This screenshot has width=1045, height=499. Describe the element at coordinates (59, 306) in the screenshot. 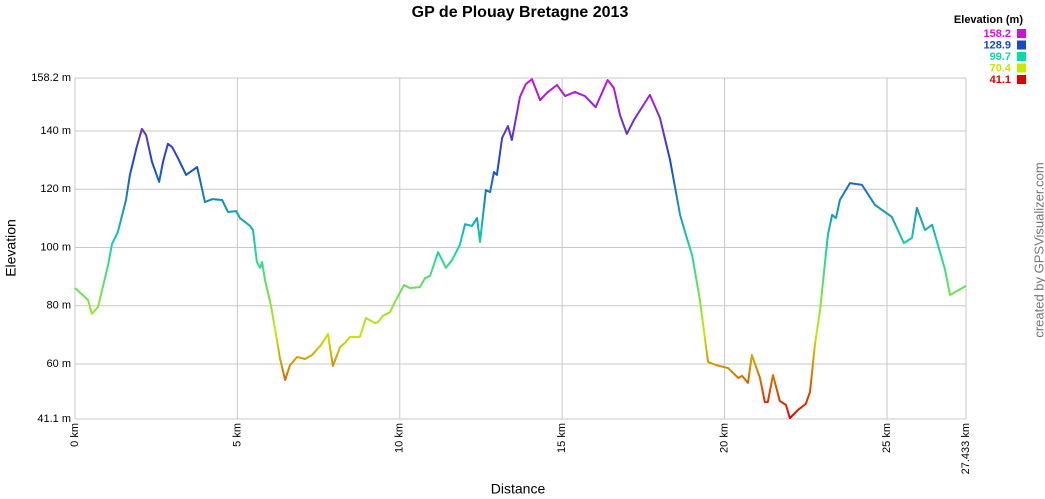

I see `y-tick-label: 80 m` at that location.